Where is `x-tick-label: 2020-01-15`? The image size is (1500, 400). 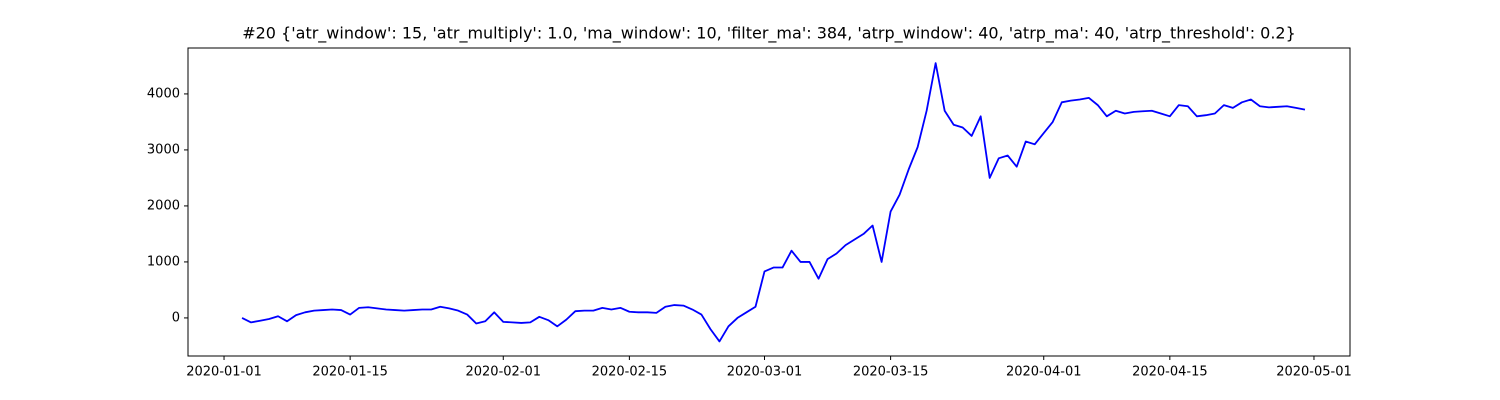
x-tick-label: 2020-01-15 is located at coordinates (350, 372).